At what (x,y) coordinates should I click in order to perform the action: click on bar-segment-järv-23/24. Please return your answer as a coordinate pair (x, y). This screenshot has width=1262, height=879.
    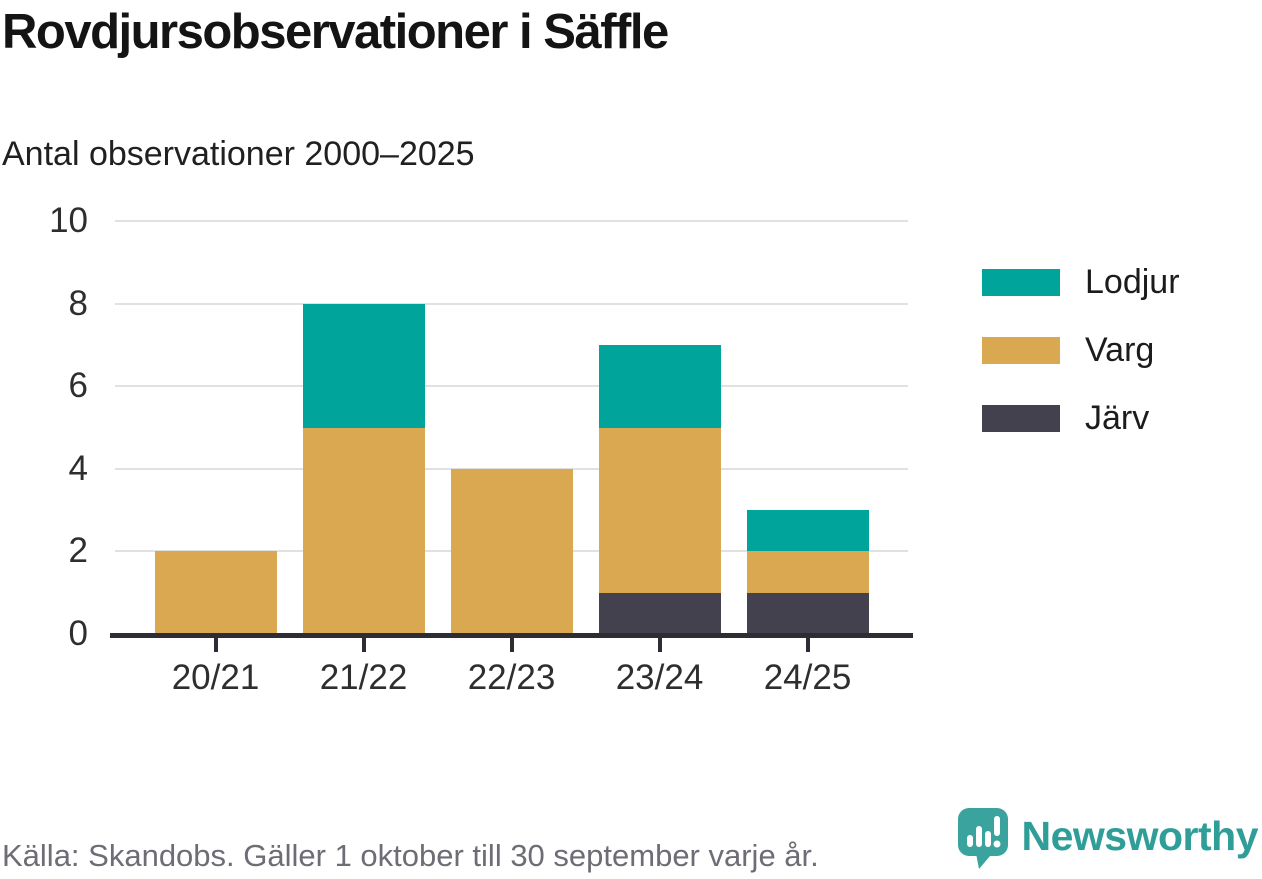
    Looking at the image, I should click on (659, 613).